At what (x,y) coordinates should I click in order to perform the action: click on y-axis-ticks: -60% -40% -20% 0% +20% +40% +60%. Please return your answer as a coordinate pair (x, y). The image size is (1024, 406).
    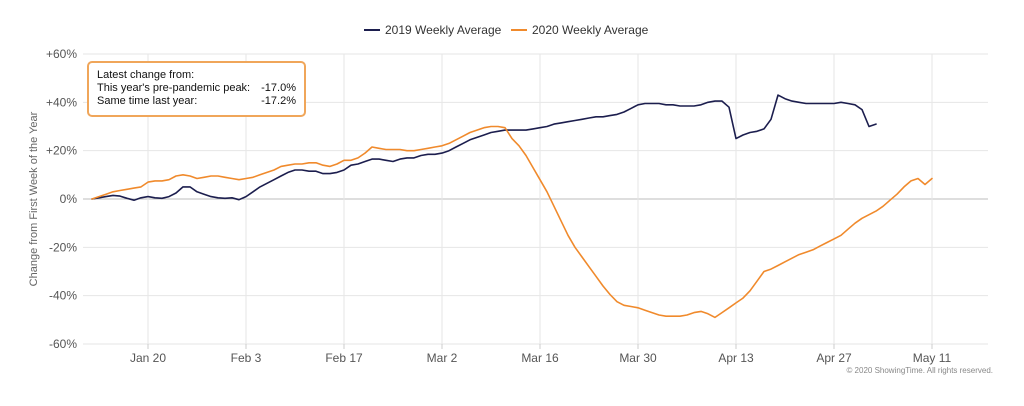
    Looking at the image, I should click on (61, 199).